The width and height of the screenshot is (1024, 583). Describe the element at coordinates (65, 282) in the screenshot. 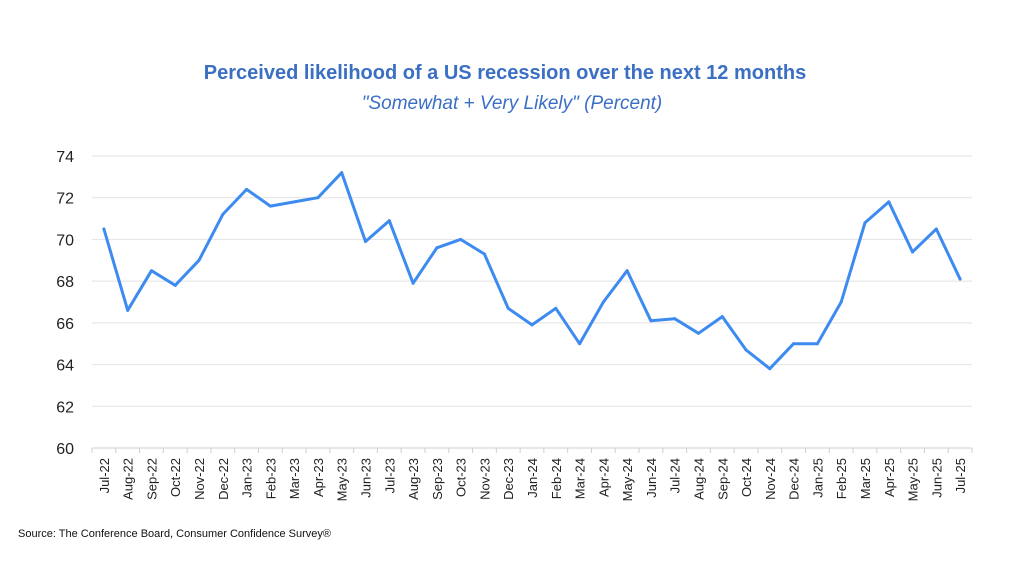

I see `y-tick-label: 68` at that location.